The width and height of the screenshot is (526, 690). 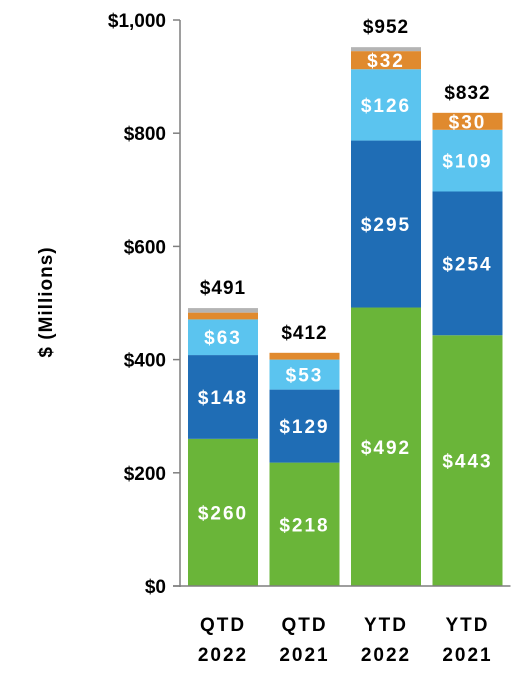 I want to click on bar-stack: $443 $254 $109 $30 $832, so click(x=467, y=334).